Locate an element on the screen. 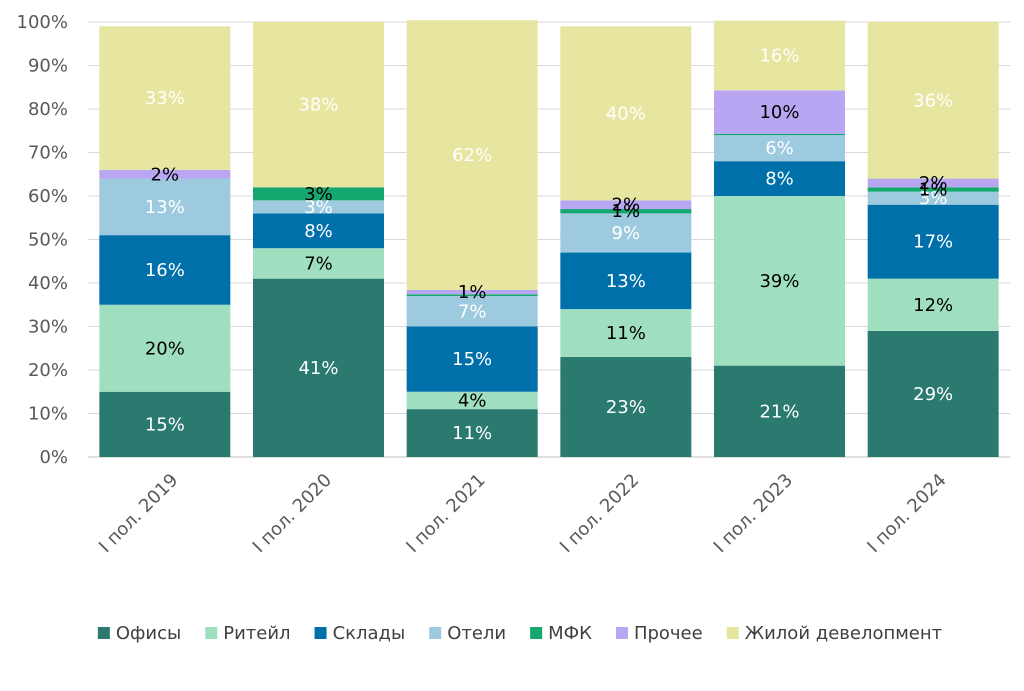 This screenshot has height=691, width=1024. data-label: 29% is located at coordinates (933, 394).